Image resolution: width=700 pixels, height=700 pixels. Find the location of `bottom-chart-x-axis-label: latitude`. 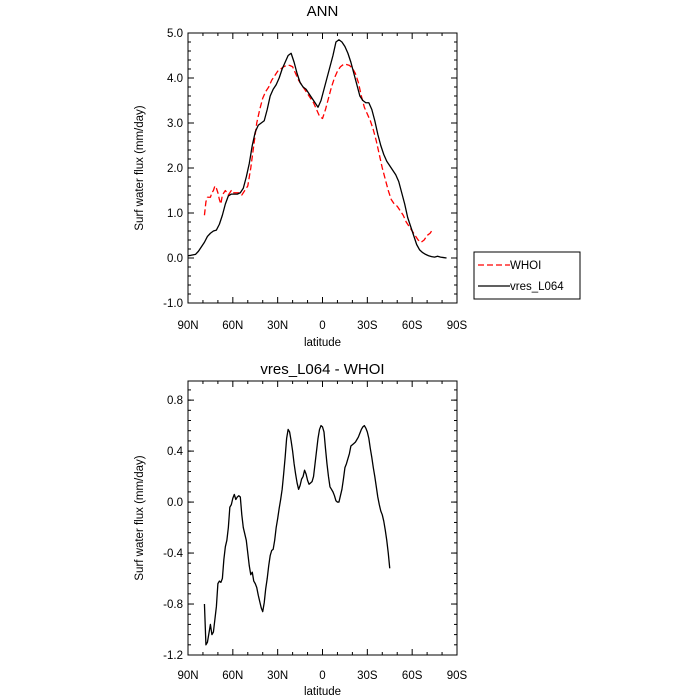

bottom-chart-x-axis-label: latitude is located at coordinates (322, 692).